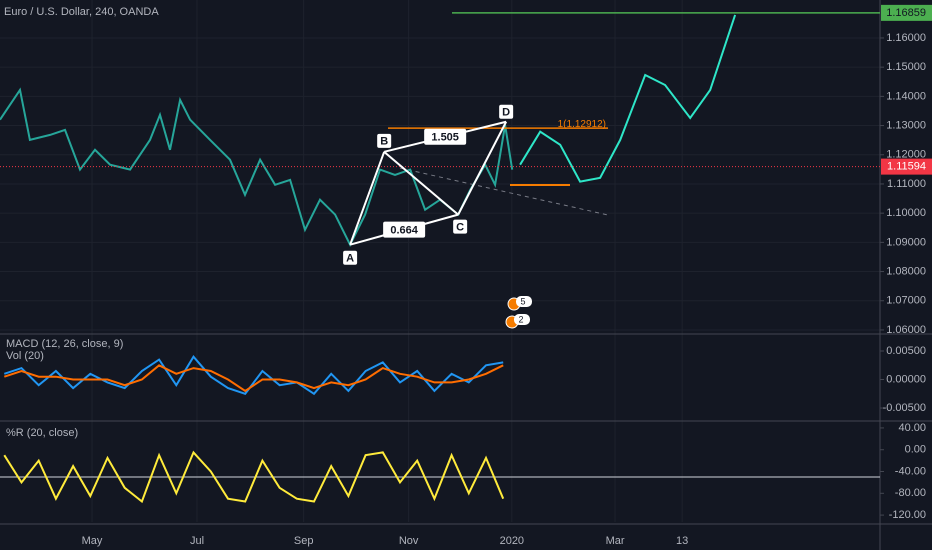 The height and width of the screenshot is (550, 932). What do you see at coordinates (197, 541) in the screenshot?
I see `x-tick-label: Jul` at bounding box center [197, 541].